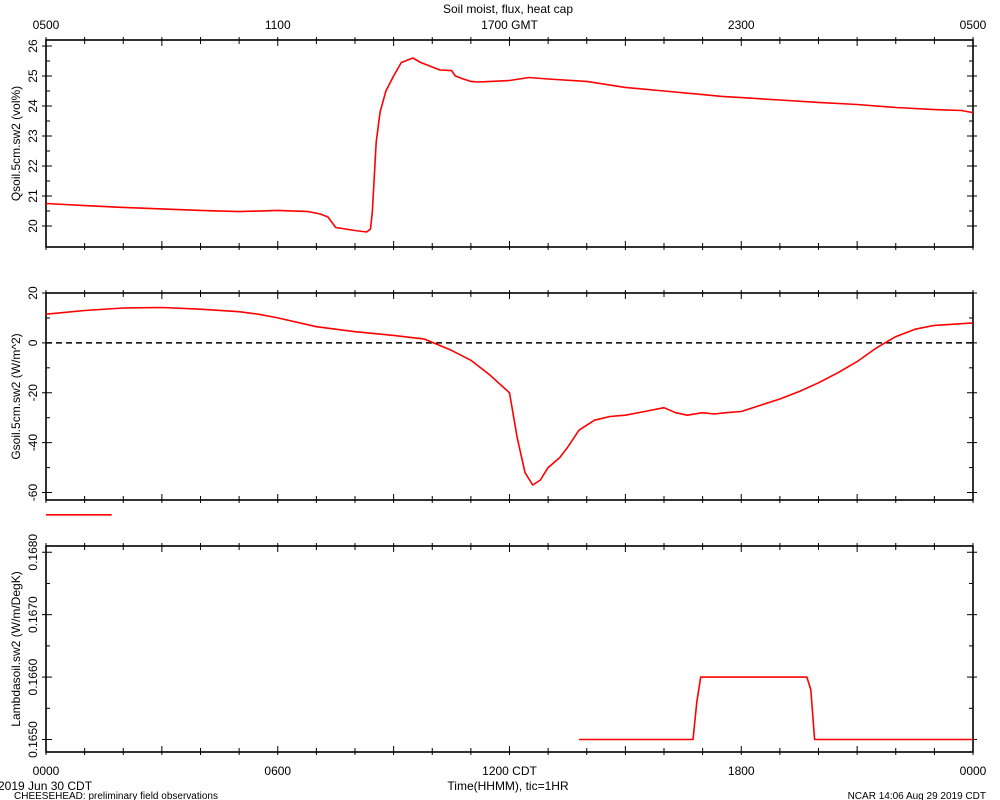 Image resolution: width=1000 pixels, height=800 pixels. I want to click on x-axis-label: Time(HHMM), tic=1HR, so click(508, 786).